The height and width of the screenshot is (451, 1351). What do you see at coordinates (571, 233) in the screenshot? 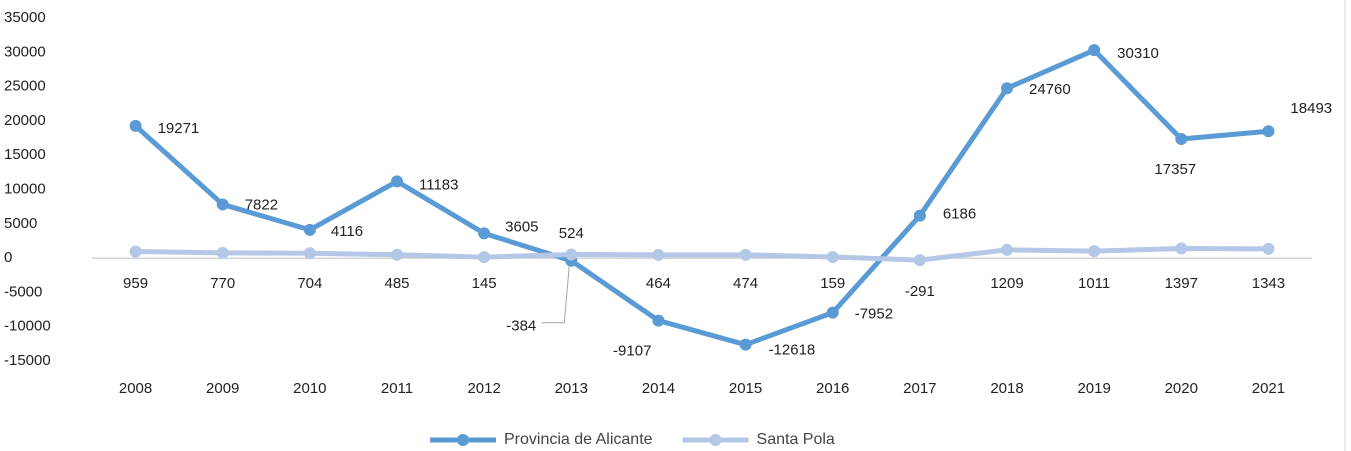
I see `data-label: 524` at bounding box center [571, 233].